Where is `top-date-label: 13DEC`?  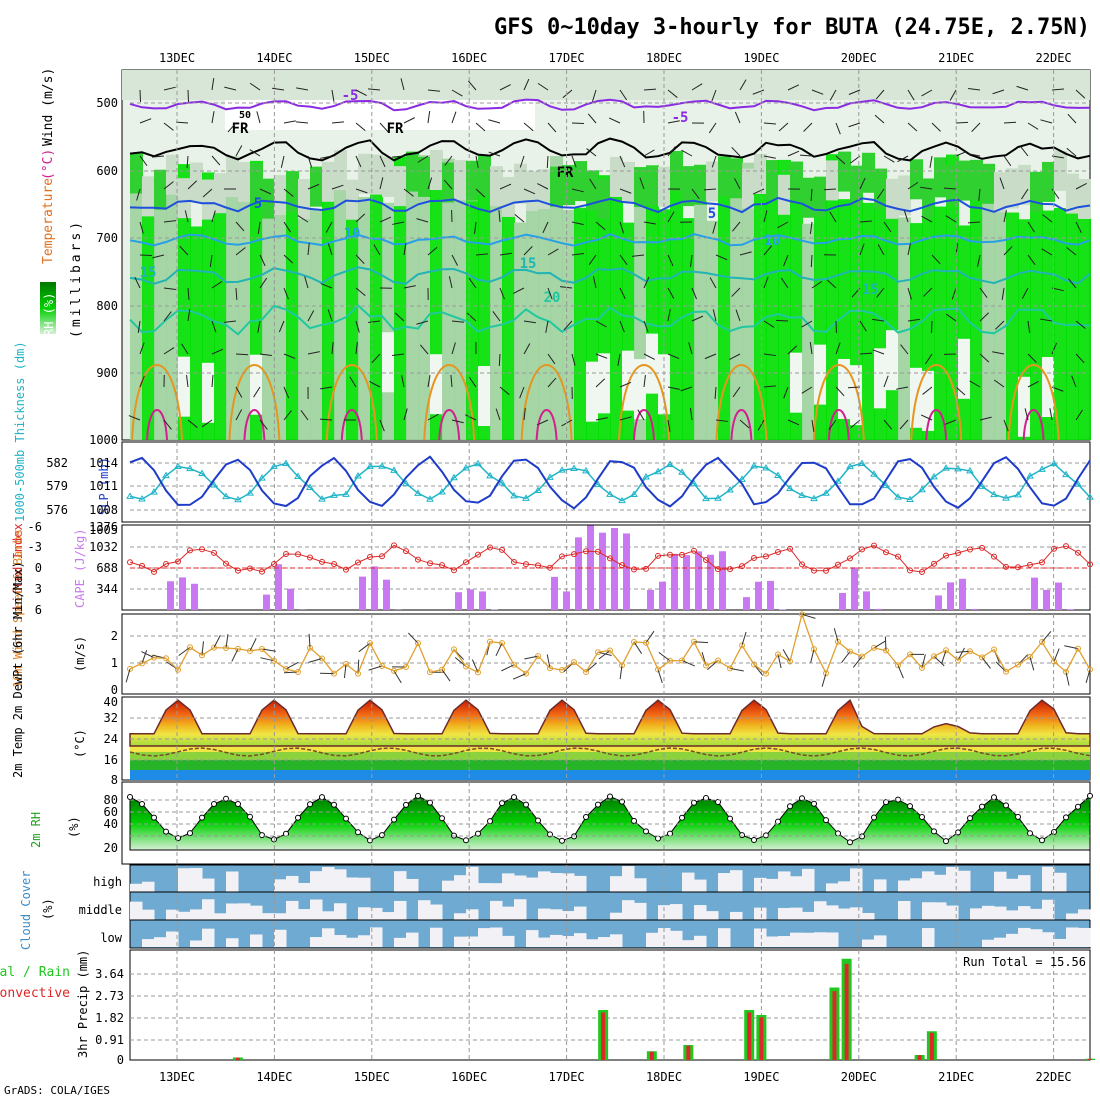 top-date-label: 13DEC is located at coordinates (177, 58).